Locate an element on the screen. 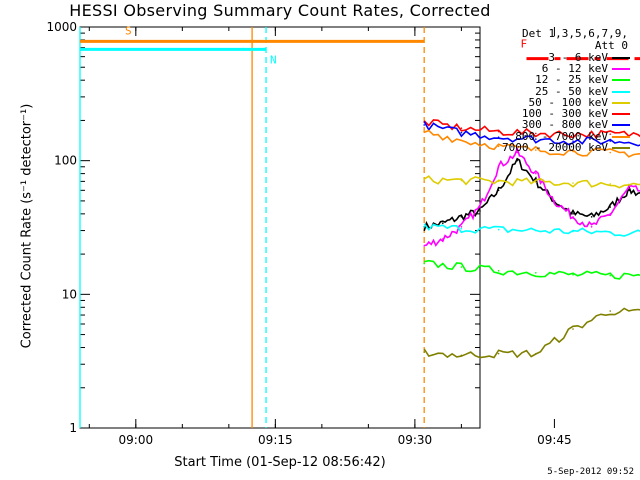 This screenshot has width=640, height=480. legend-entry: 12 - 25 keV is located at coordinates (557, 80).